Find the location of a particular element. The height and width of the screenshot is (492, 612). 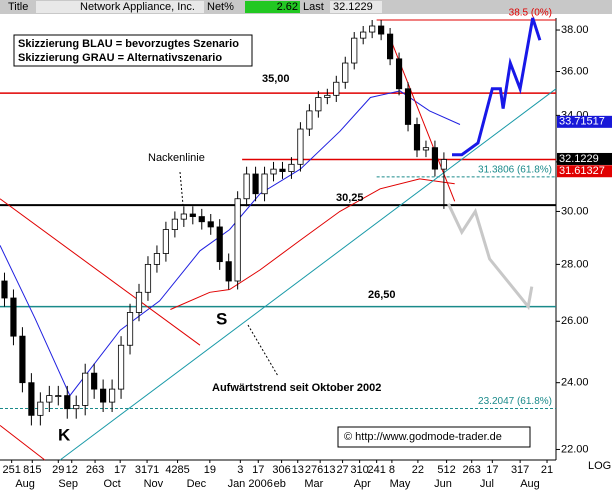

net-cell is located at coordinates (272, 7).